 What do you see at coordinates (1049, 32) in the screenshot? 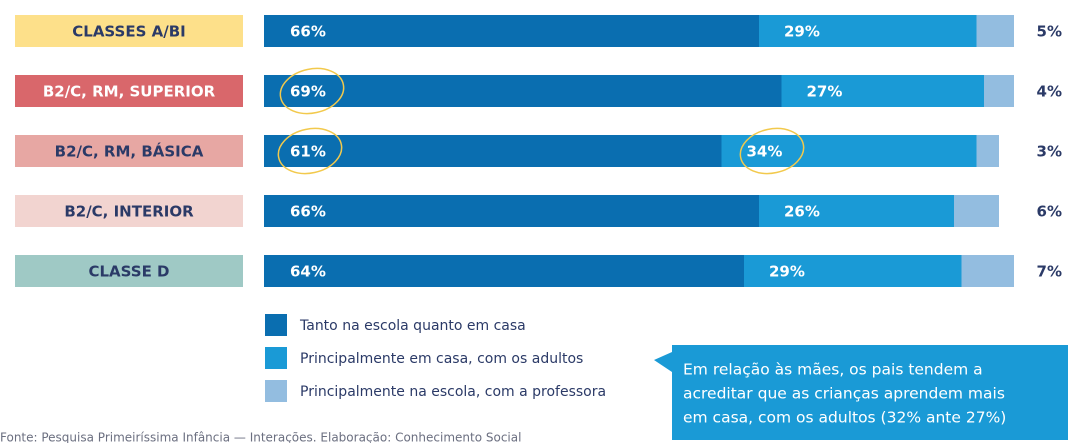
I see `value-label: 5%` at bounding box center [1049, 32].